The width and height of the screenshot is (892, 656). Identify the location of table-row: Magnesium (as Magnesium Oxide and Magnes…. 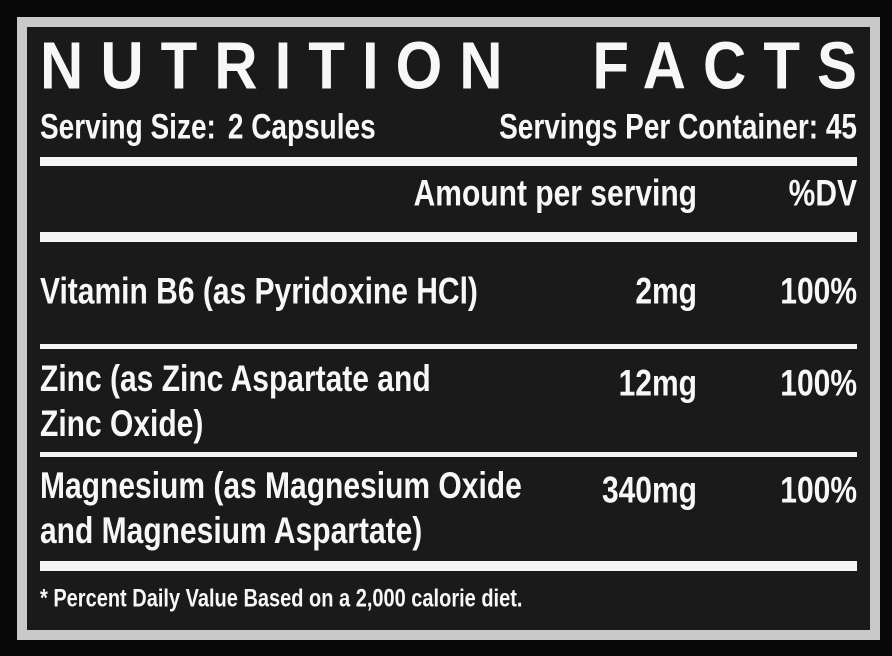
(448, 508).